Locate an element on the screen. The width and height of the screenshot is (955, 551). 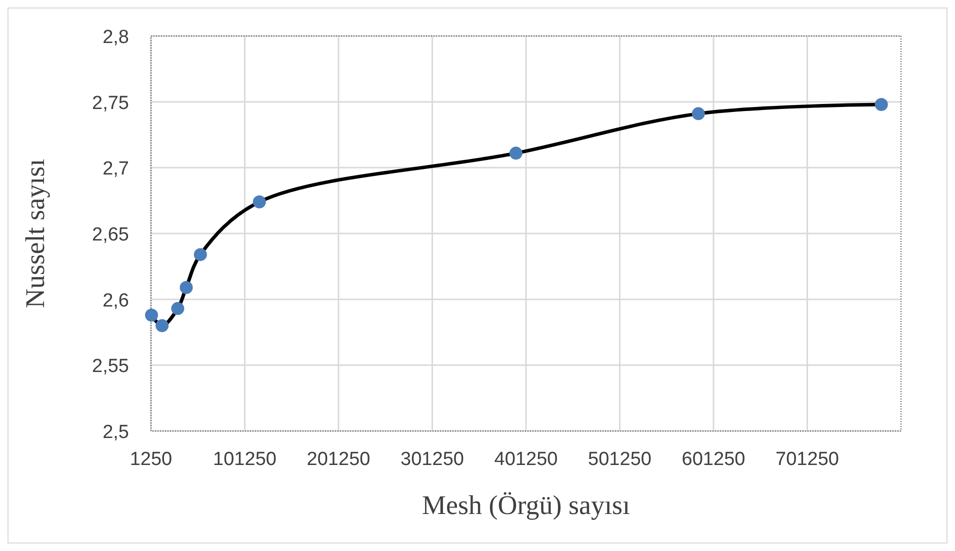
y-axis-title: Nusselt sayısı is located at coordinates (35, 233).